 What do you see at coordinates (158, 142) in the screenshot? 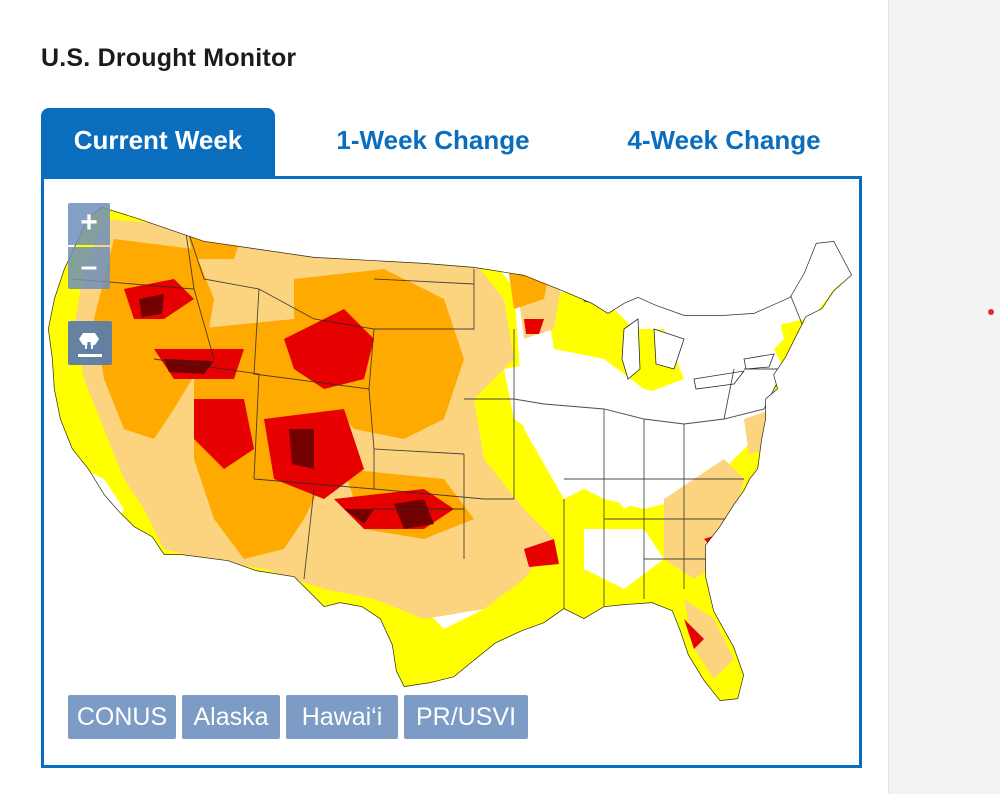
I see `tab-current-week: Current Week` at bounding box center [158, 142].